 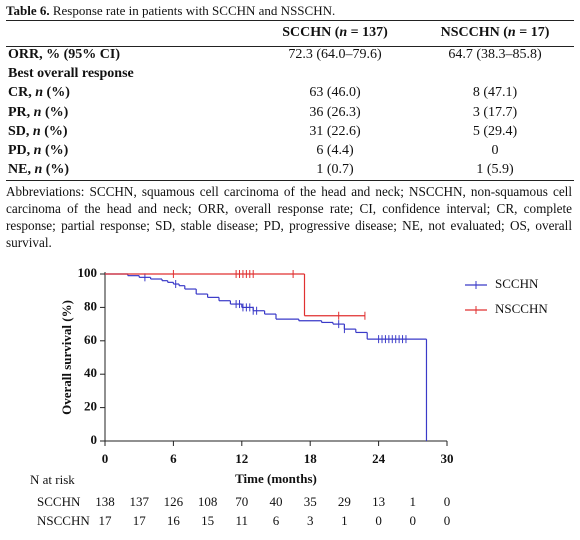 I want to click on row-label: SD, n (%), so click(x=38, y=132).